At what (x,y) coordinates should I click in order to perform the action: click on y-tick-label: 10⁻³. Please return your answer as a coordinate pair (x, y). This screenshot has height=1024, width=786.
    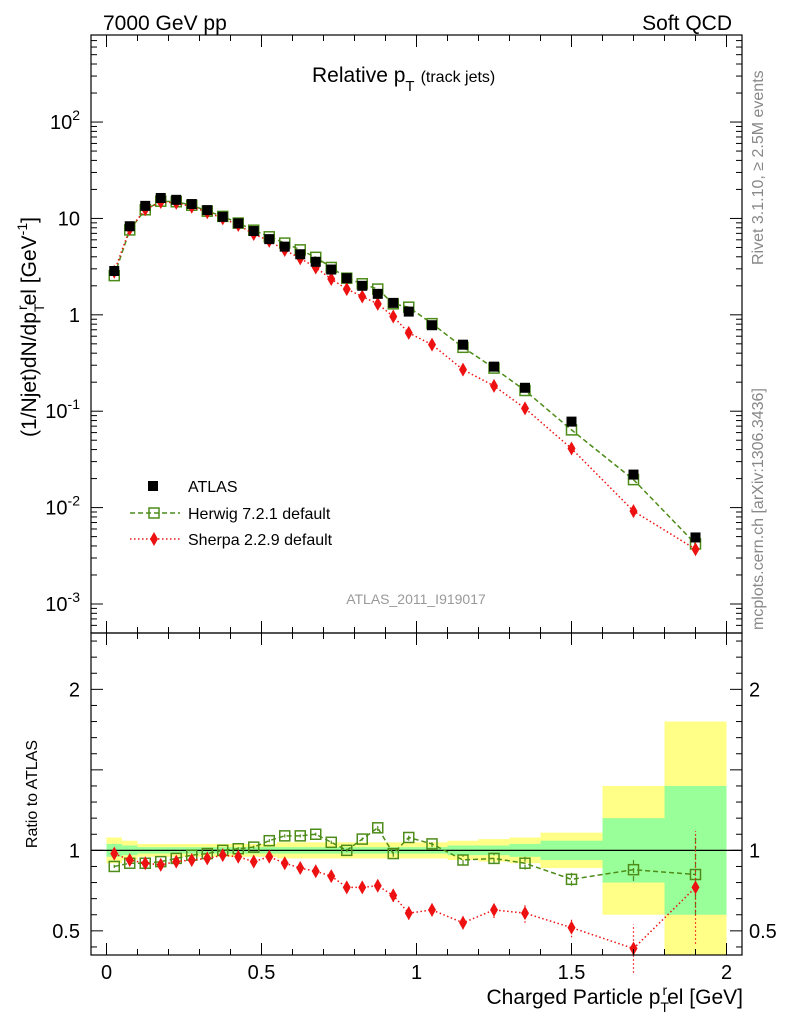
    Looking at the image, I should click on (62, 602).